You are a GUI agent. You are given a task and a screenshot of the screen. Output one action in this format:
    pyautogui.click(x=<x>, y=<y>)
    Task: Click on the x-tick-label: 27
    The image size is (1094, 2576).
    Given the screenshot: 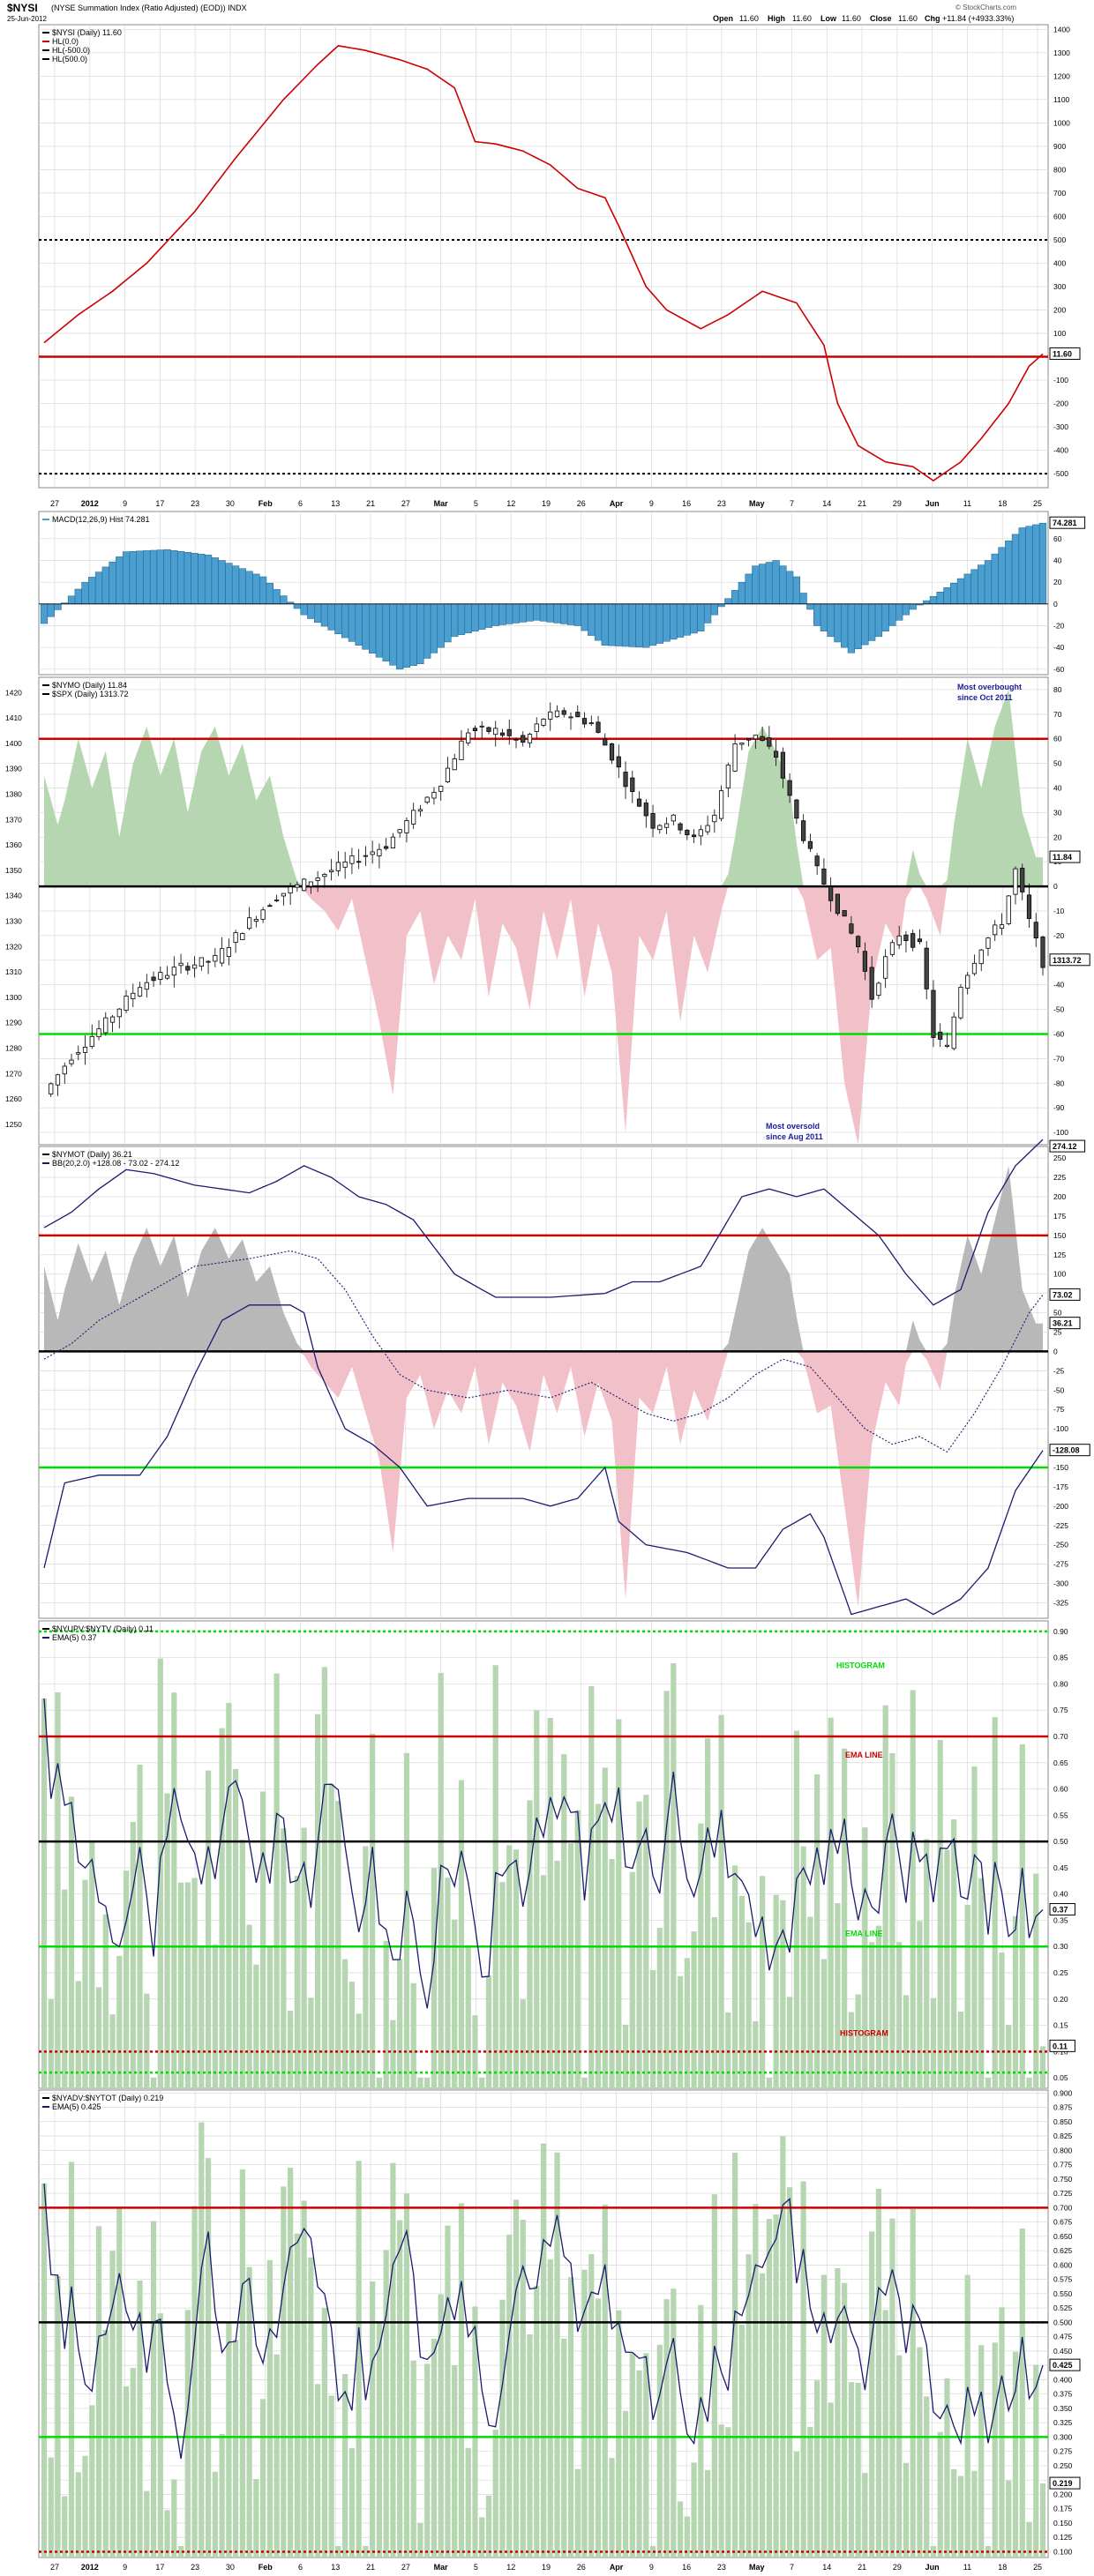 What is the action you would take?
    pyautogui.click(x=405, y=503)
    